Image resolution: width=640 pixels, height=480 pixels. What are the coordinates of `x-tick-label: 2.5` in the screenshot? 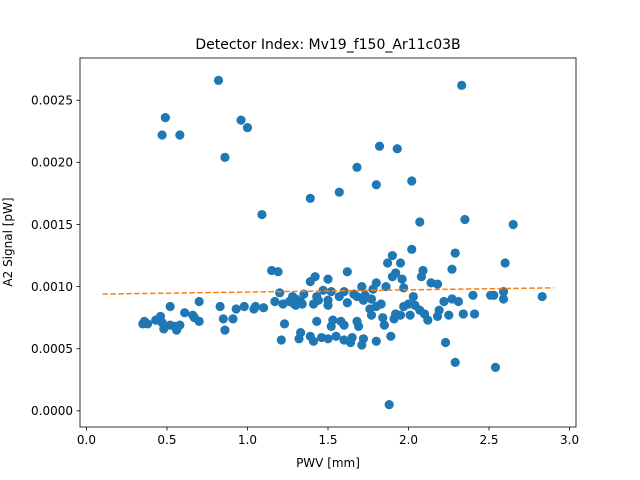 It's located at (488, 440).